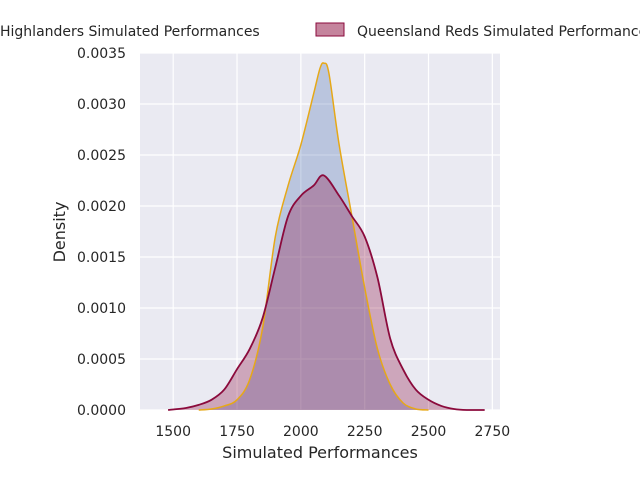 Image resolution: width=640 pixels, height=480 pixels. What do you see at coordinates (330, 29) in the screenshot?
I see `legend-swatch-reds` at bounding box center [330, 29].